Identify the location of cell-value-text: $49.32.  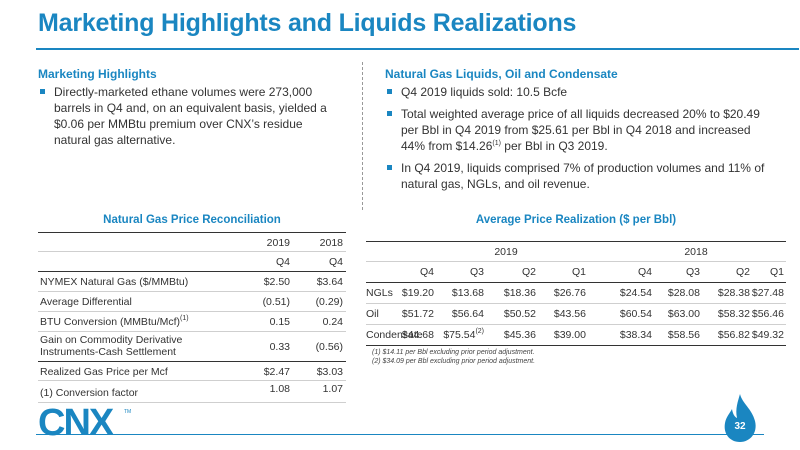
(767, 335).